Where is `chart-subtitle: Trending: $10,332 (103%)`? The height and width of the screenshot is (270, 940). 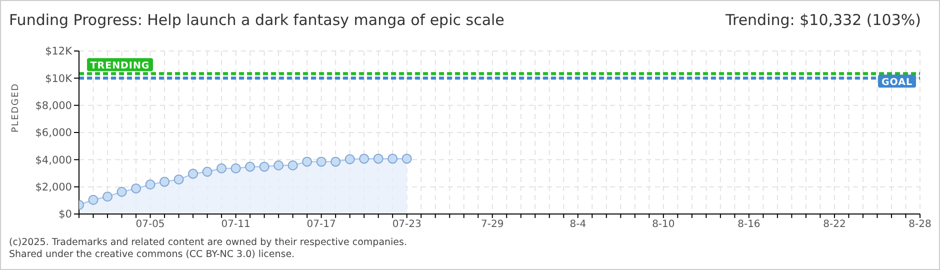
chart-subtitle: Trending: $10,332 (103%) is located at coordinates (823, 20).